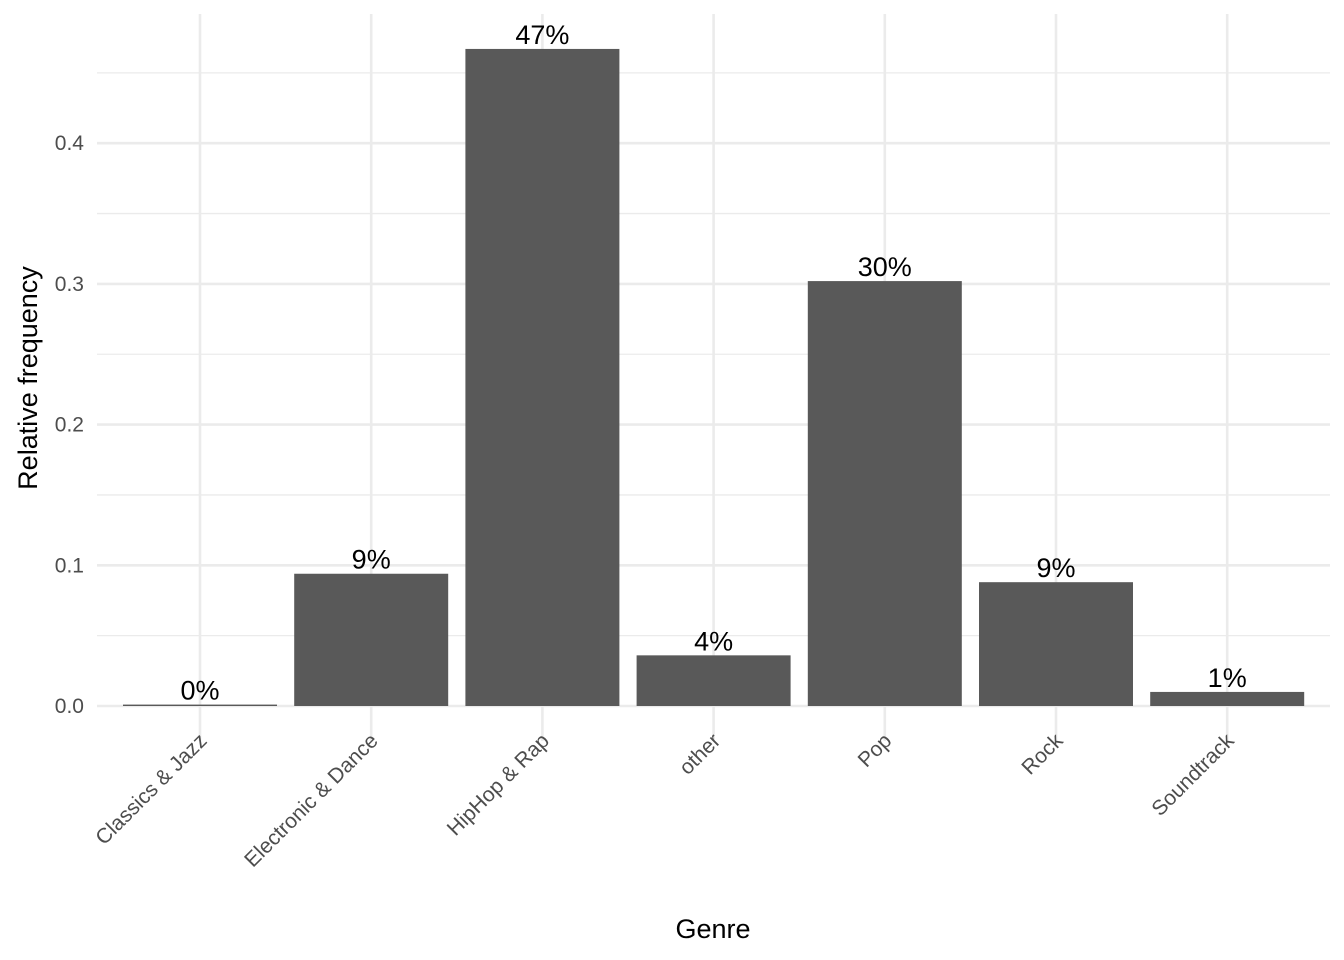 Image resolution: width=1344 pixels, height=960 pixels. Describe the element at coordinates (542, 35) in the screenshot. I see `bar-value-label: 47%` at that location.